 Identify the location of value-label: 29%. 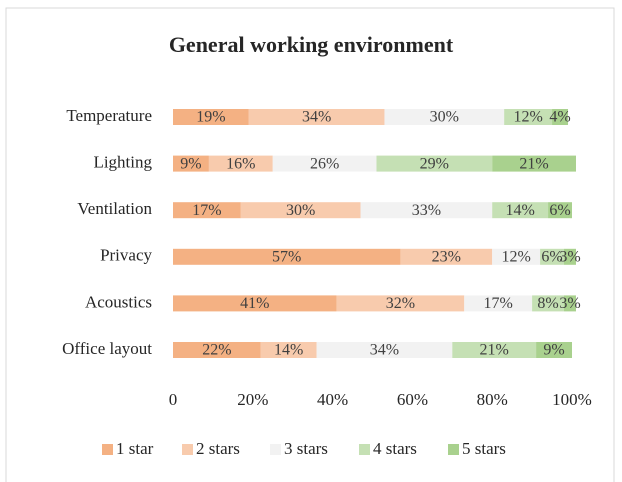
(434, 163).